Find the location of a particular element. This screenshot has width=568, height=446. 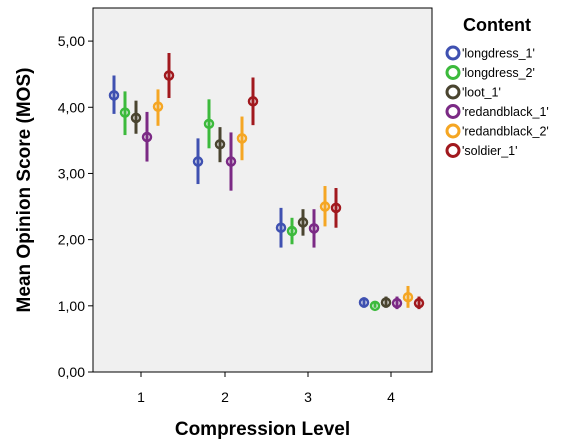

legend-label: 'soldier_1' is located at coordinates (490, 151).